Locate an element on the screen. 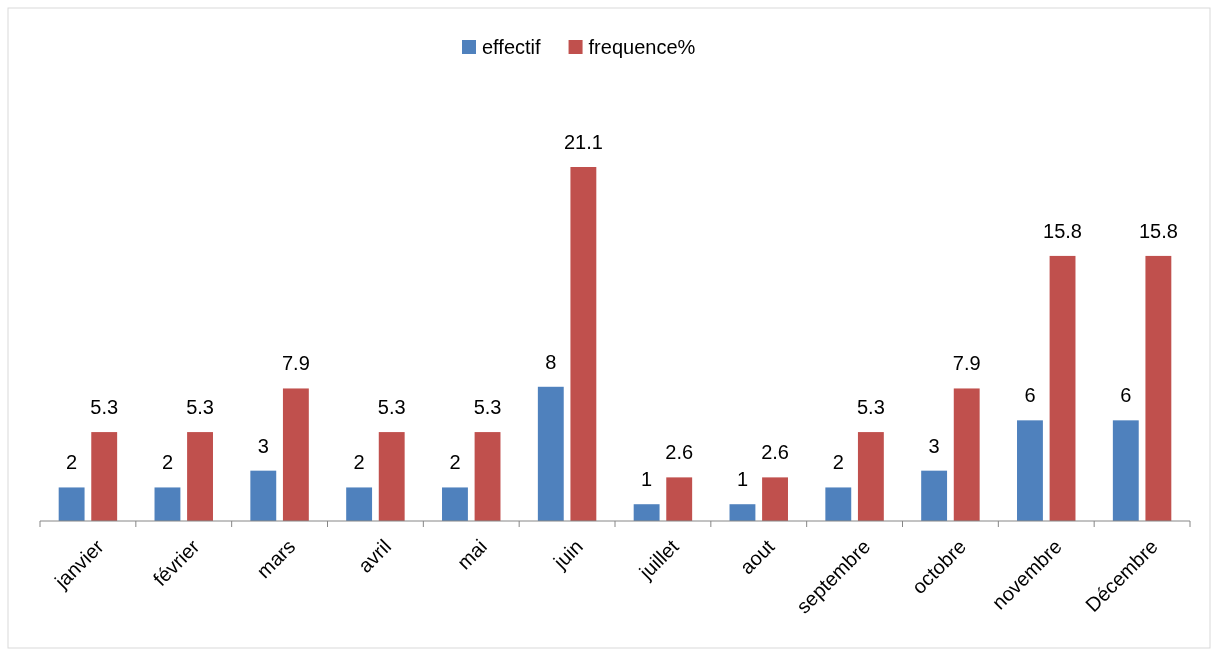 The height and width of the screenshot is (656, 1218). data-label: 8 is located at coordinates (551, 361).